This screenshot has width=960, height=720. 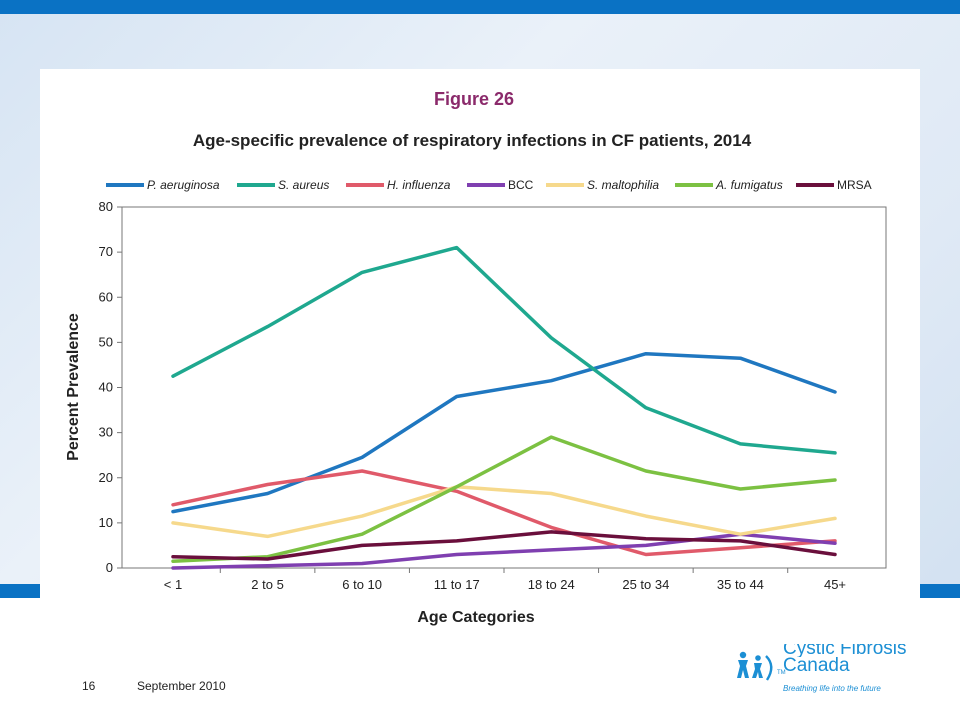 I want to click on figures-logo-icon, so click(x=755, y=666).